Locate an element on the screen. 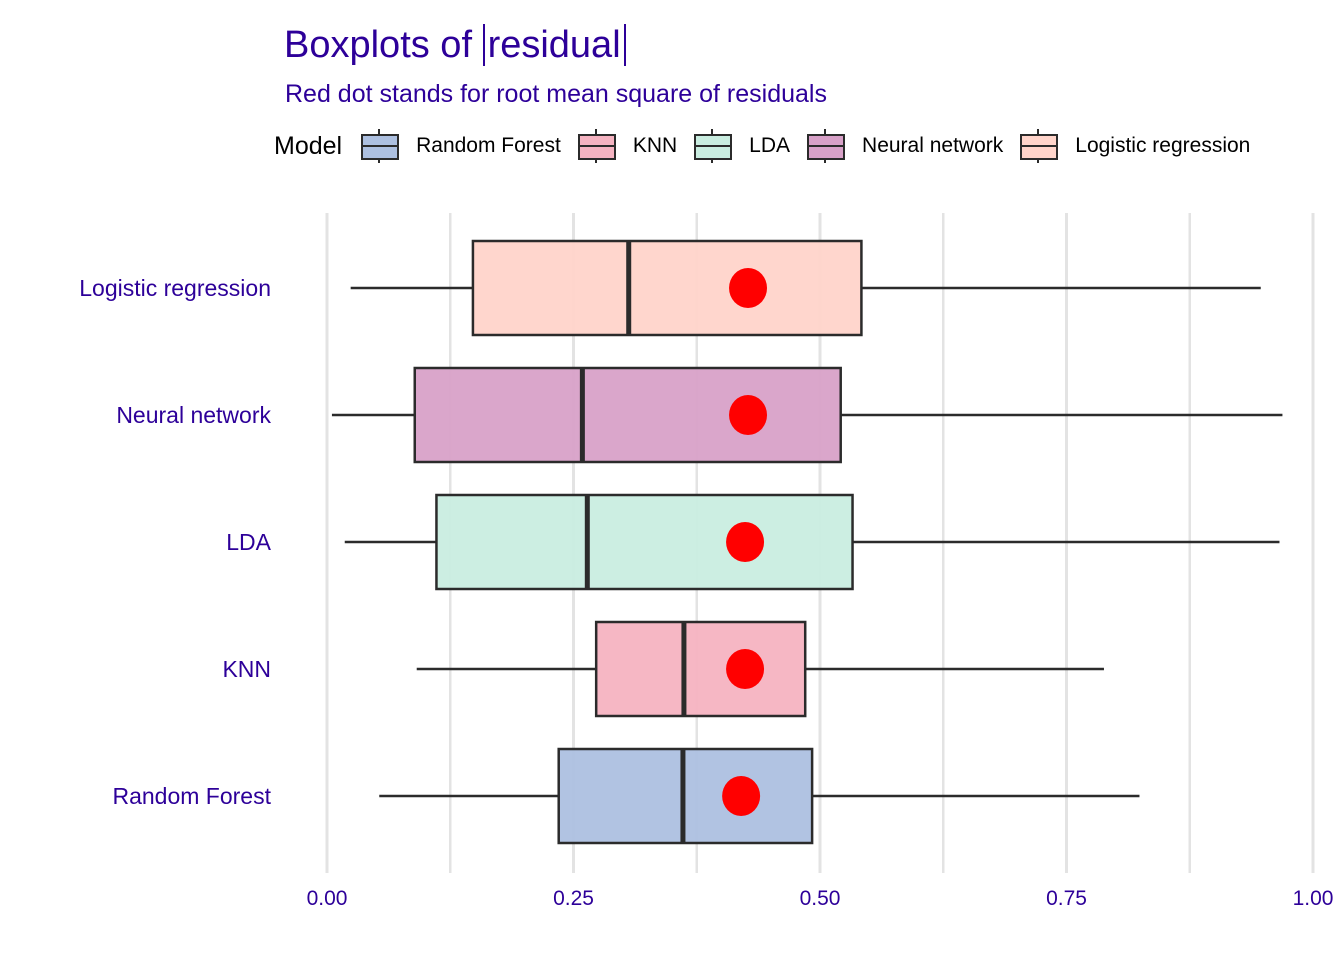 This screenshot has width=1344, height=960. y-tick-label: Neural network is located at coordinates (193, 415).